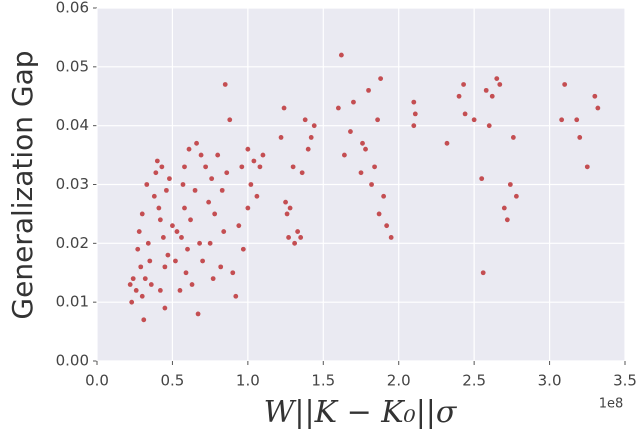 This screenshot has height=439, width=640. What do you see at coordinates (97, 381) in the screenshot?
I see `x-tick-label: 0.0` at bounding box center [97, 381].